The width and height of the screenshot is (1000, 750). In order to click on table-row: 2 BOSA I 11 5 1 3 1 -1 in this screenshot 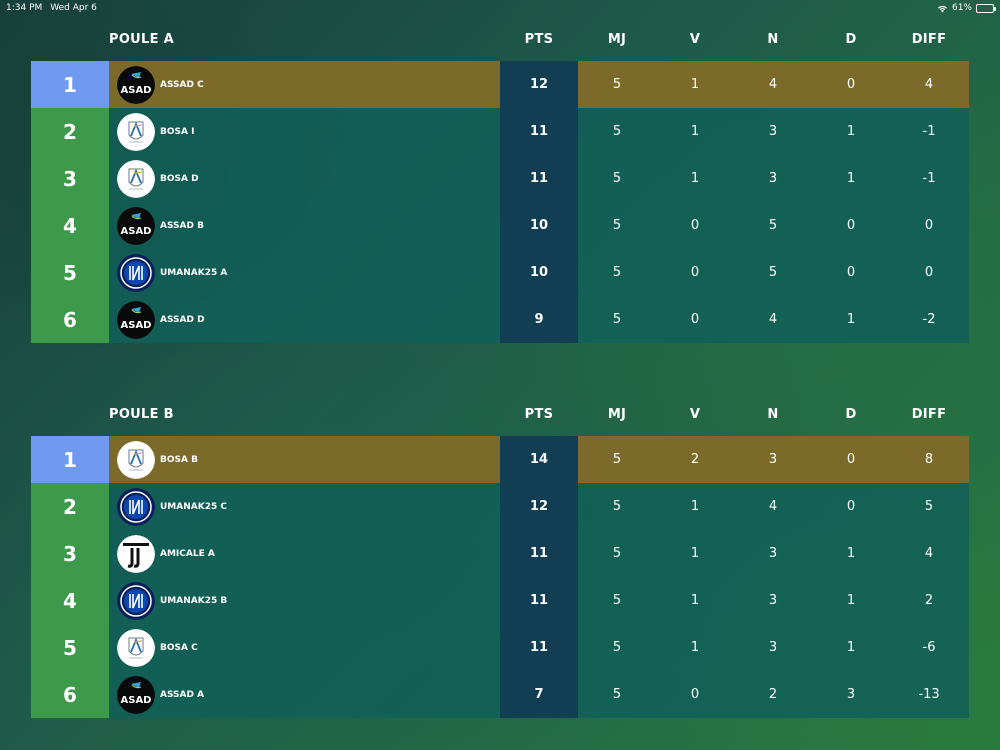, I will do `click(500, 131)`.